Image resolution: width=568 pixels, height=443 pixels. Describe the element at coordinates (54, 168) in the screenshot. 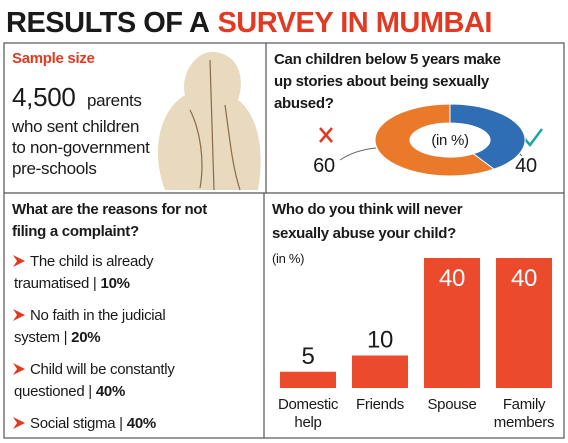

I see `sample-line: pre-schools` at that location.